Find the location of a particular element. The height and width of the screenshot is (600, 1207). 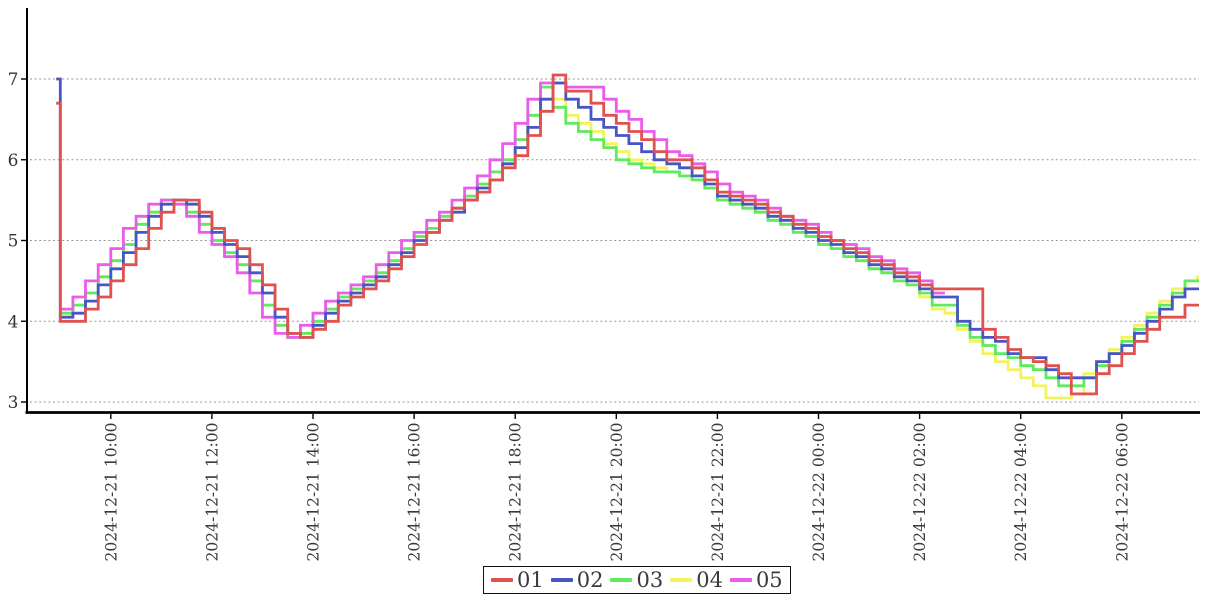

chart-legend: 01 02 03 04 05 is located at coordinates (637, 580).